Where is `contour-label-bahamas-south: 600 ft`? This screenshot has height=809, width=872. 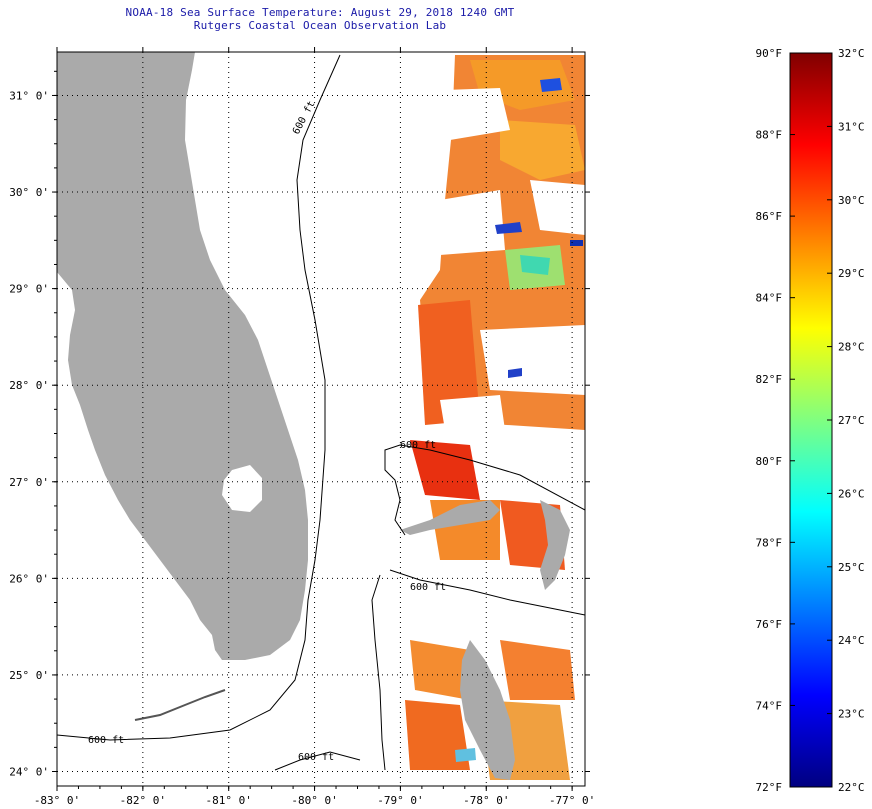
contour-label-bahamas-south: 600 ft is located at coordinates (428, 587).